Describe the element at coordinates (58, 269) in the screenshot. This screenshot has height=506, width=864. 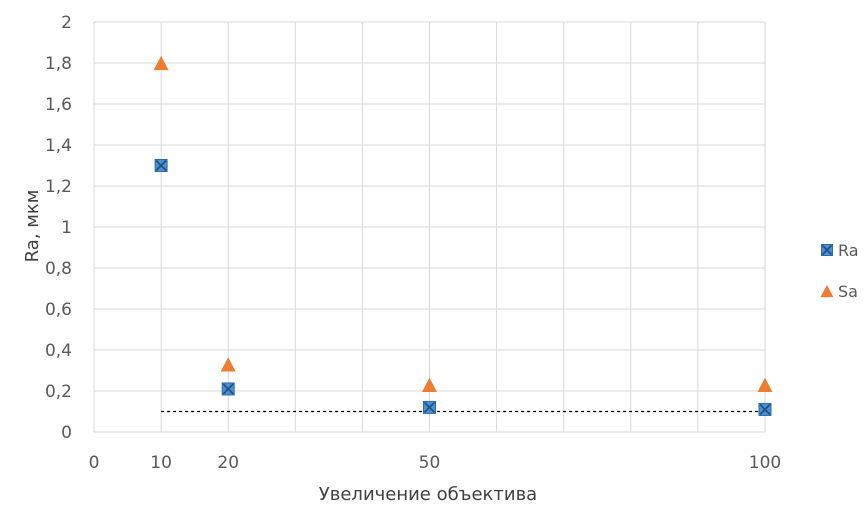
I see `y-tick-label: 0,8` at that location.